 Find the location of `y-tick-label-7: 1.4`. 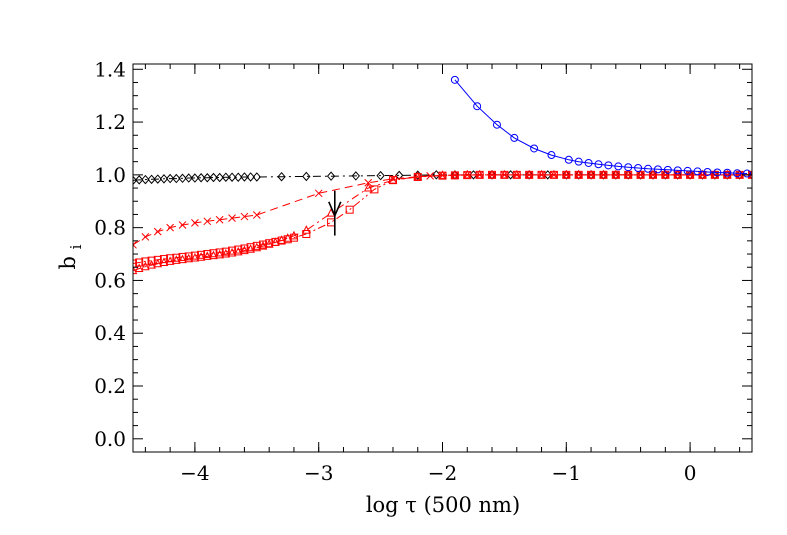

y-tick-label-7: 1.4 is located at coordinates (110, 69).